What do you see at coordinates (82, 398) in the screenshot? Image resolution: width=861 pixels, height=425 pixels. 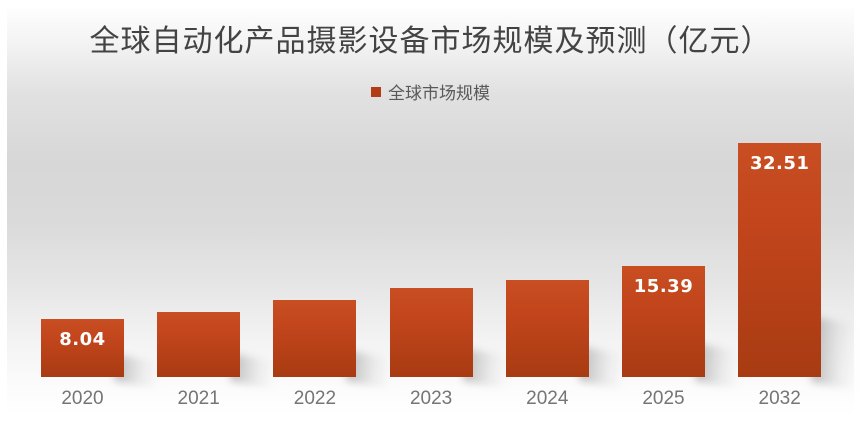 I see `x-axis-label-2020: 2020` at bounding box center [82, 398].